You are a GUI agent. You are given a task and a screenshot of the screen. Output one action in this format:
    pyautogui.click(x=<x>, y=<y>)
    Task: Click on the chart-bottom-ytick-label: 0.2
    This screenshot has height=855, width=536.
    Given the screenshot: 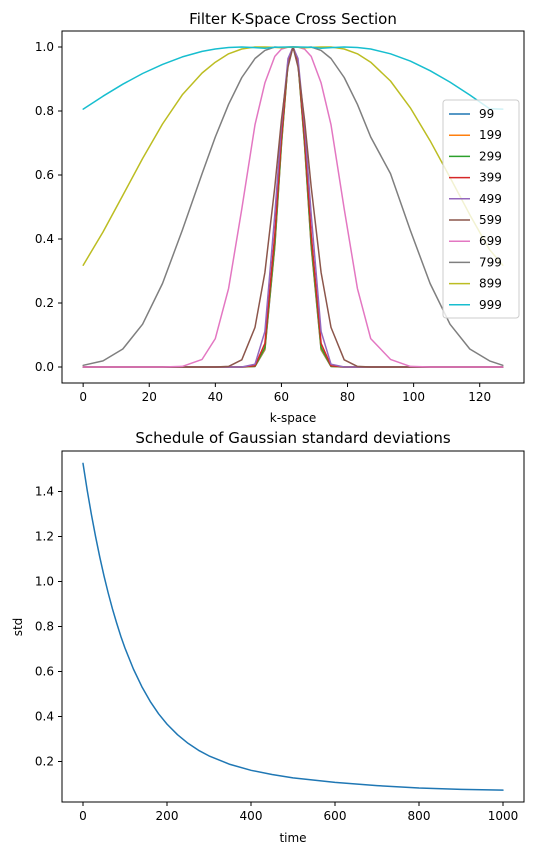 What is the action you would take?
    pyautogui.click(x=44, y=762)
    